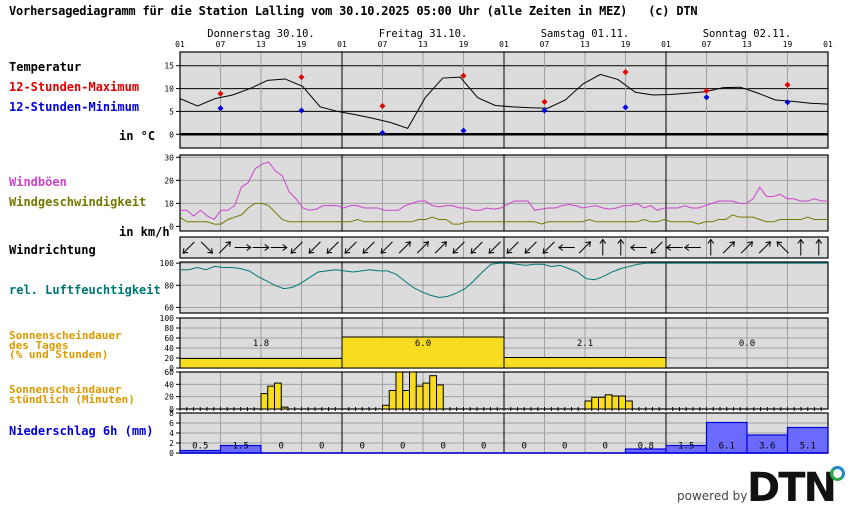  I want to click on day-header: Freitag 31.10., so click(423, 34).